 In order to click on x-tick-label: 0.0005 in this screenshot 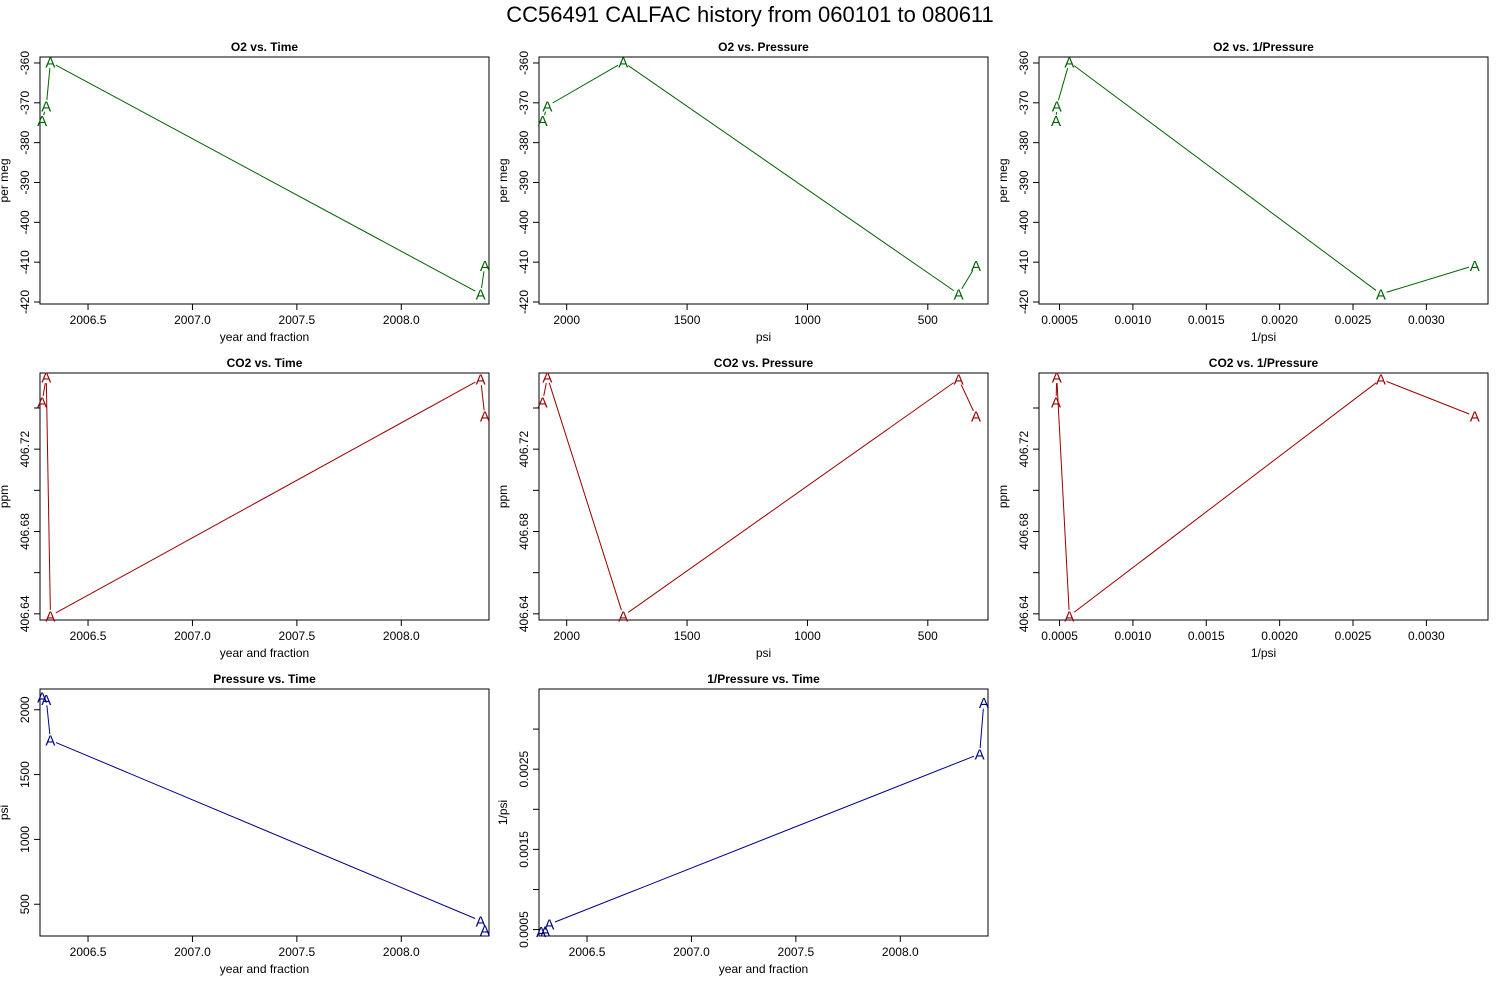, I will do `click(1059, 320)`.